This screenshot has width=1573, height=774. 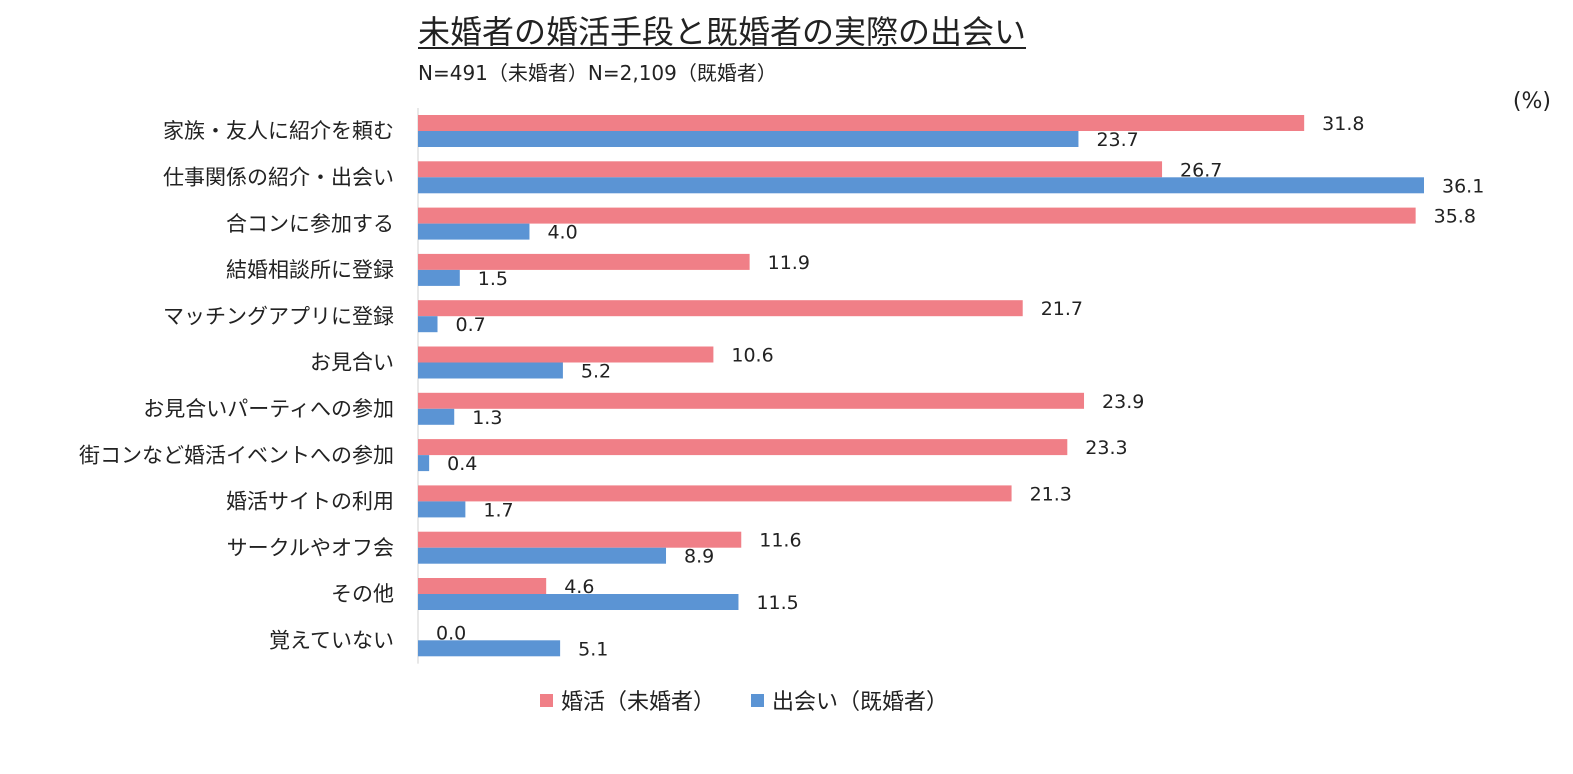 What do you see at coordinates (722, 32) in the screenshot?
I see `chart-title: 未婚者の婚活手段と既婚者の実際の出会い` at bounding box center [722, 32].